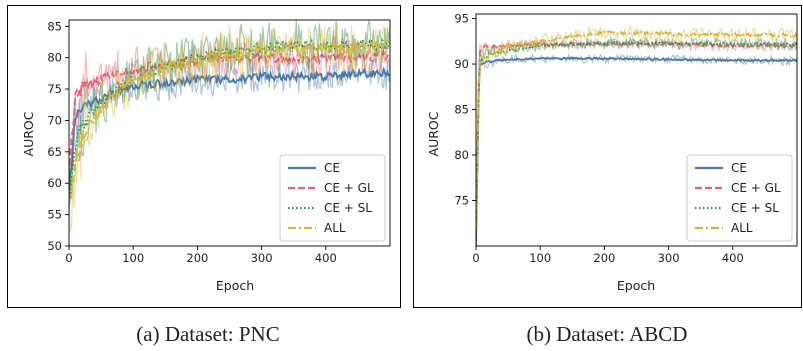 The width and height of the screenshot is (803, 351). I want to click on y-tick-label: 95, so click(461, 19).